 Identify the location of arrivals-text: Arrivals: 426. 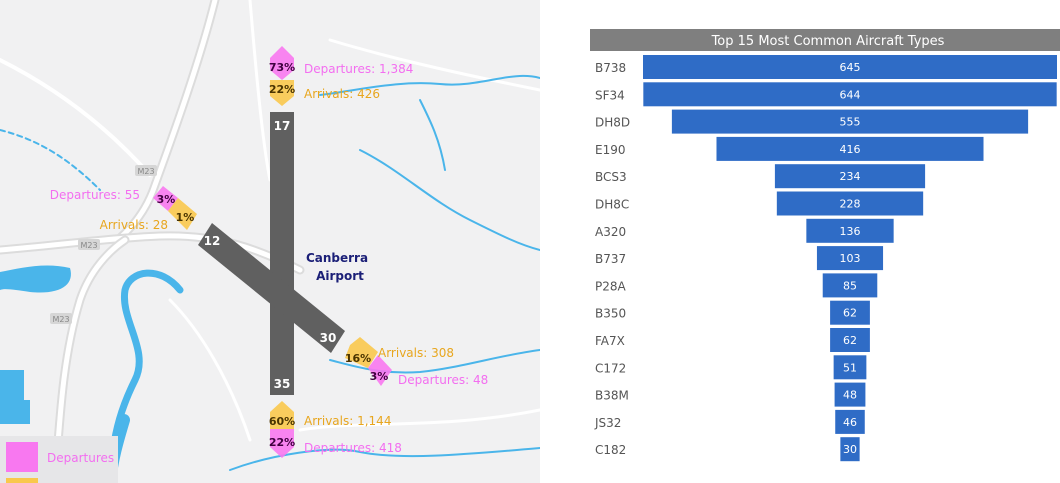
(342, 94).